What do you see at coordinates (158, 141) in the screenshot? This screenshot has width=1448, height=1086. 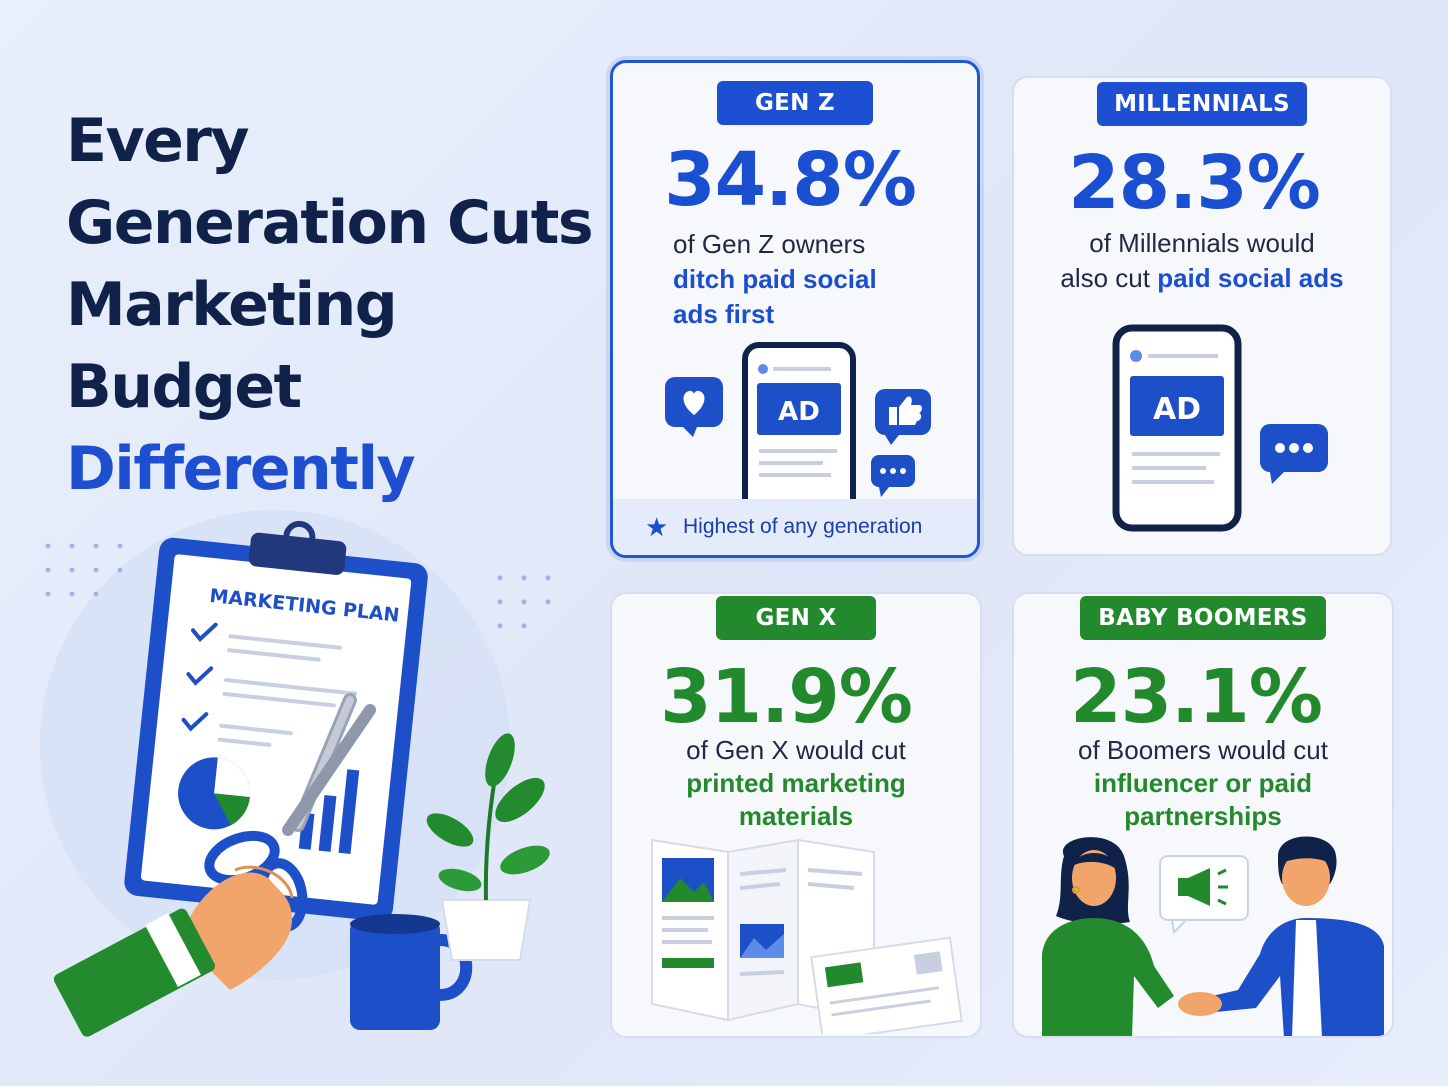 I see `title-line-1: Every` at bounding box center [158, 141].